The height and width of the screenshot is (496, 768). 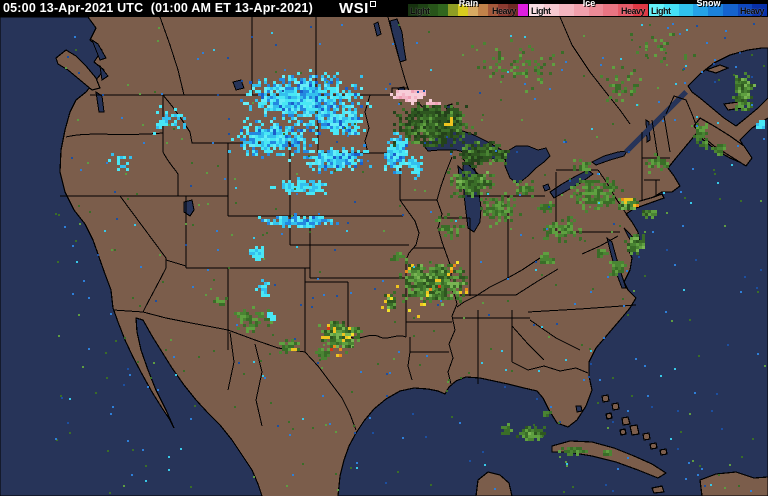 I want to click on wsi-logo-text: WSI, so click(x=354, y=8).